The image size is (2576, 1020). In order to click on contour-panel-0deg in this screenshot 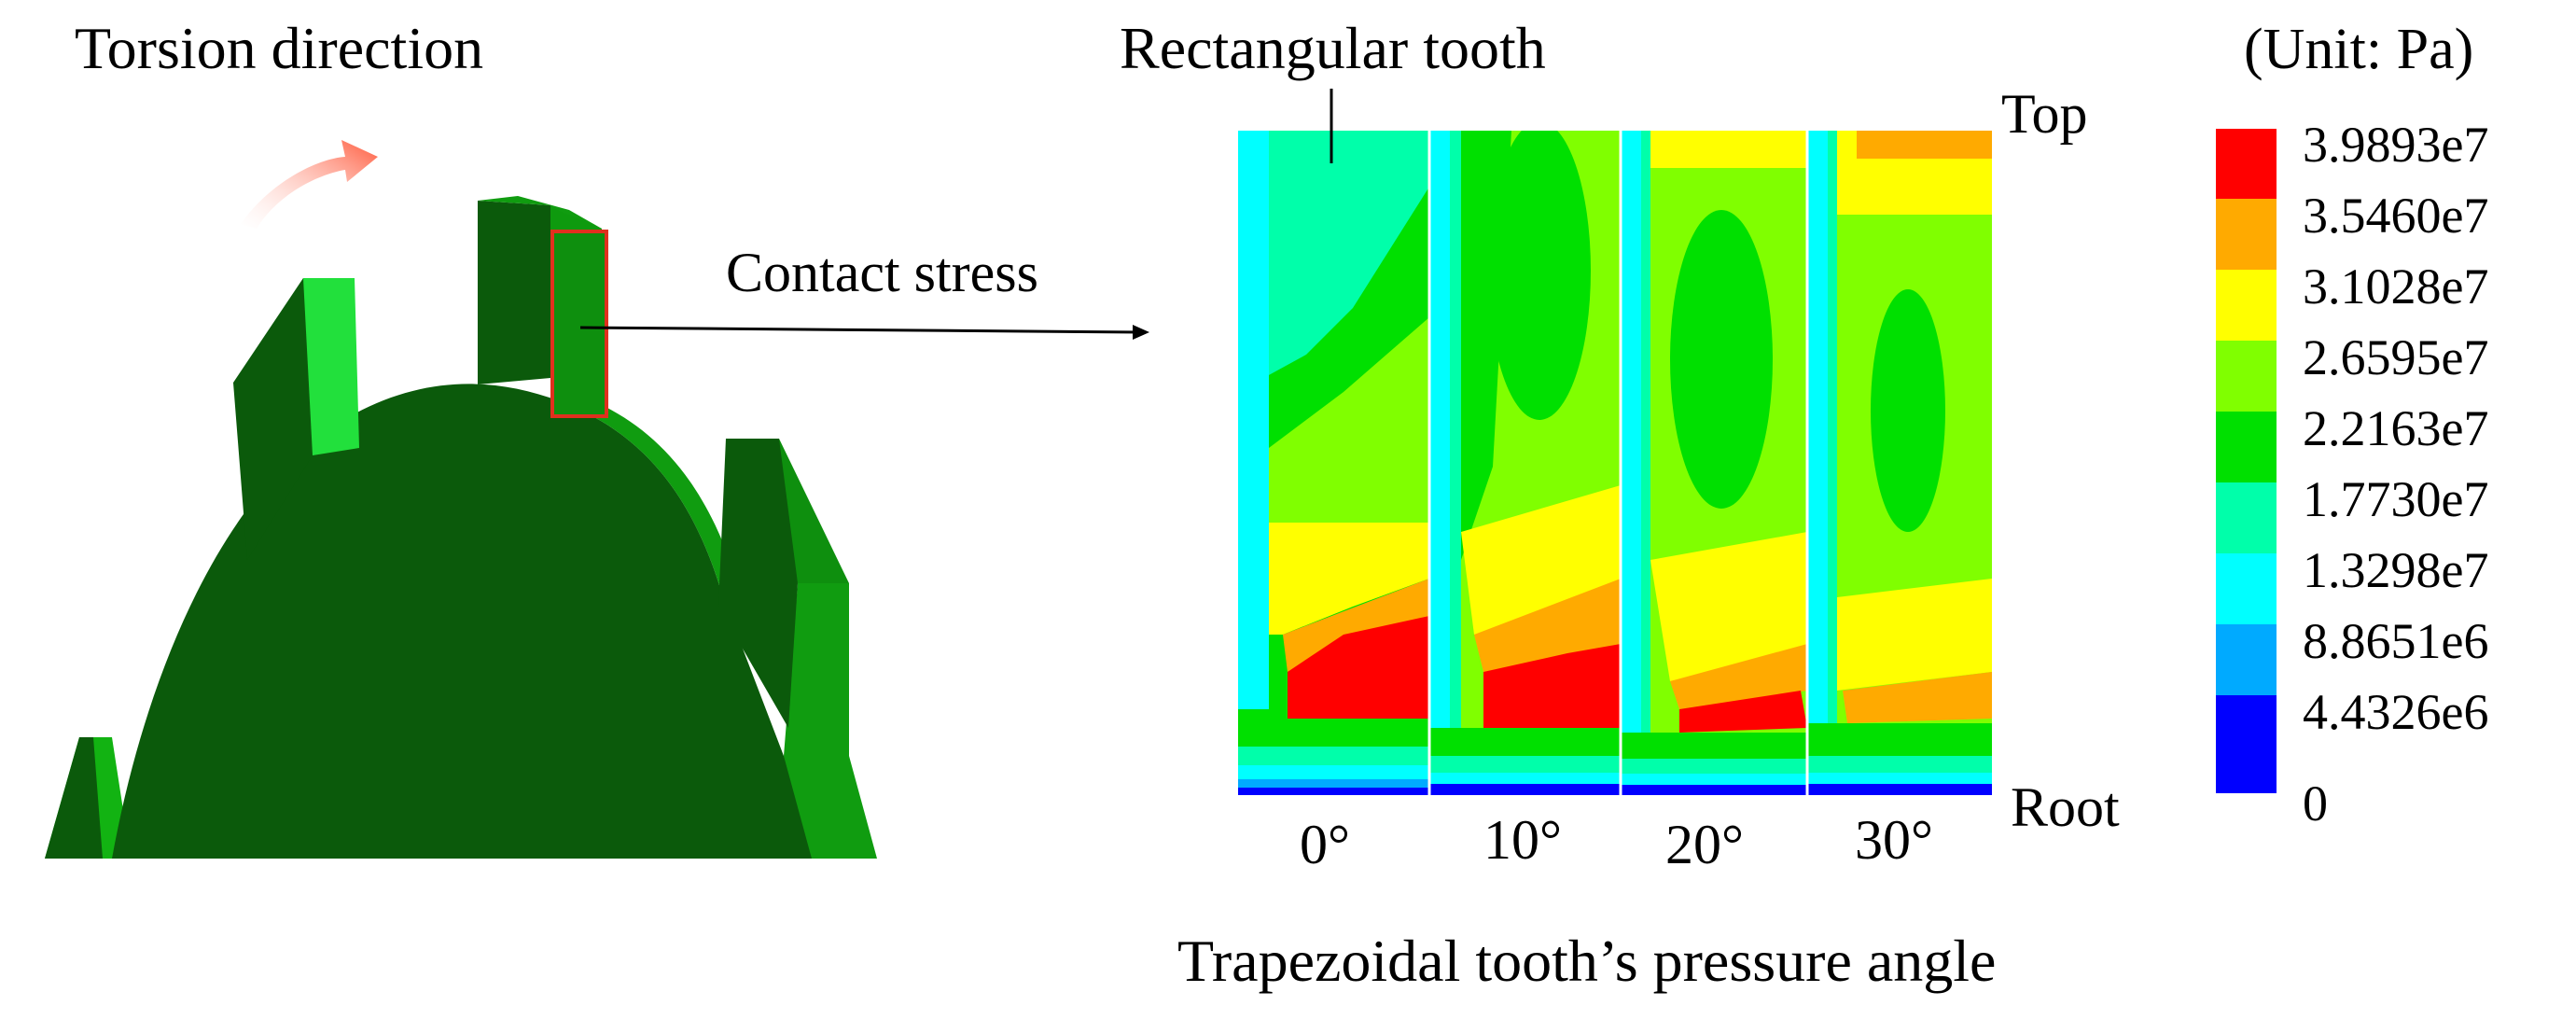, I will do `click(1333, 463)`.